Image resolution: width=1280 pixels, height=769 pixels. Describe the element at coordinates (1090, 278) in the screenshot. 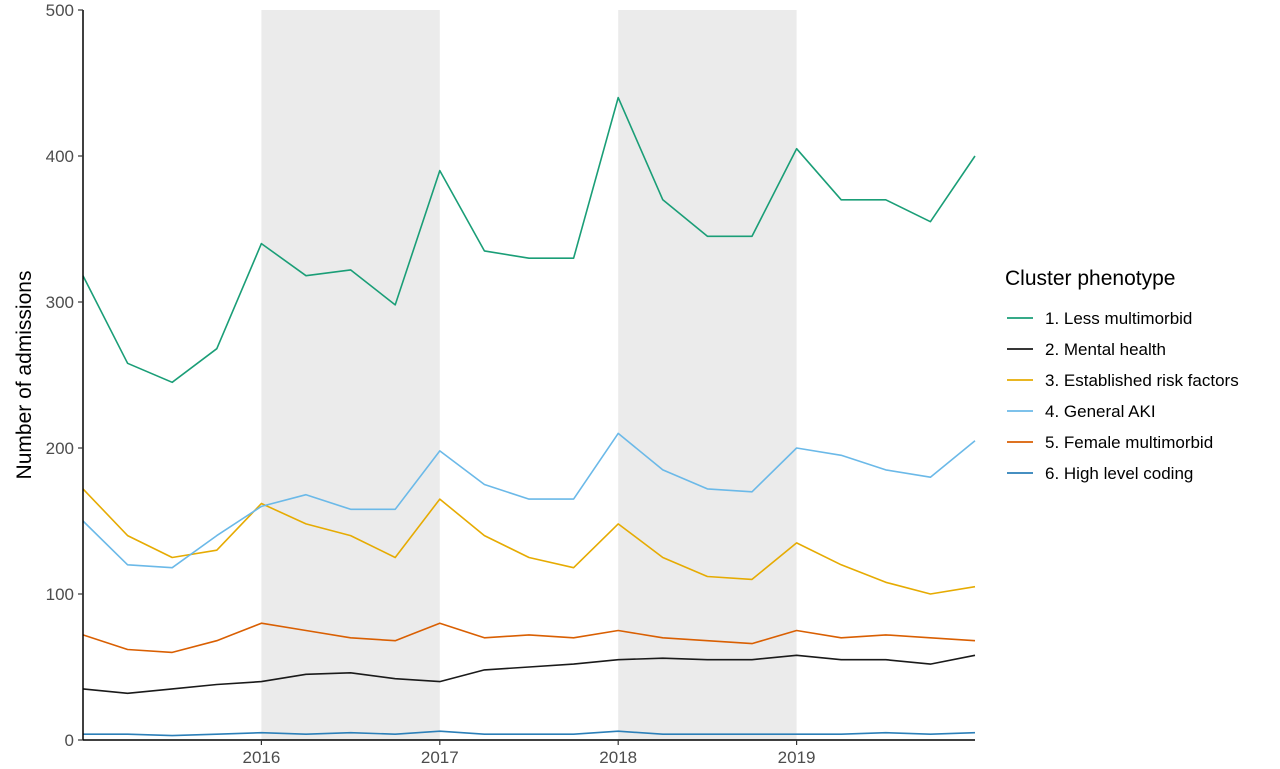

I see `legend-title: Cluster phenotype` at that location.